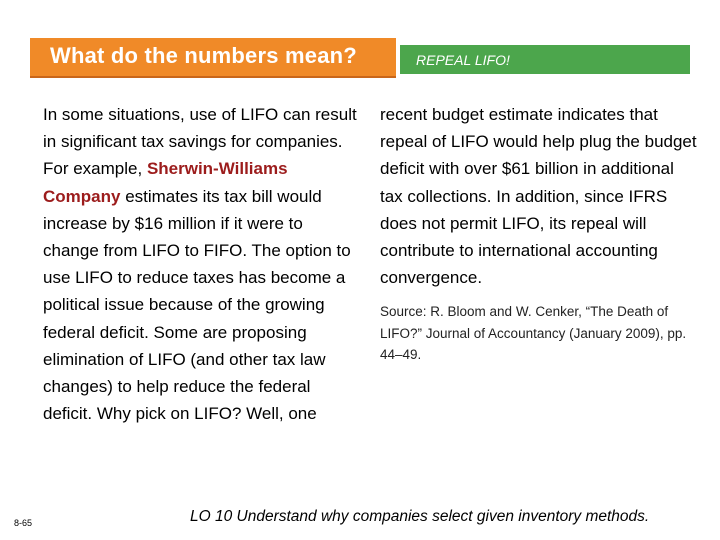 The width and height of the screenshot is (720, 540). I want to click on subtitle-banner: REPEAL LIFO!, so click(545, 59).